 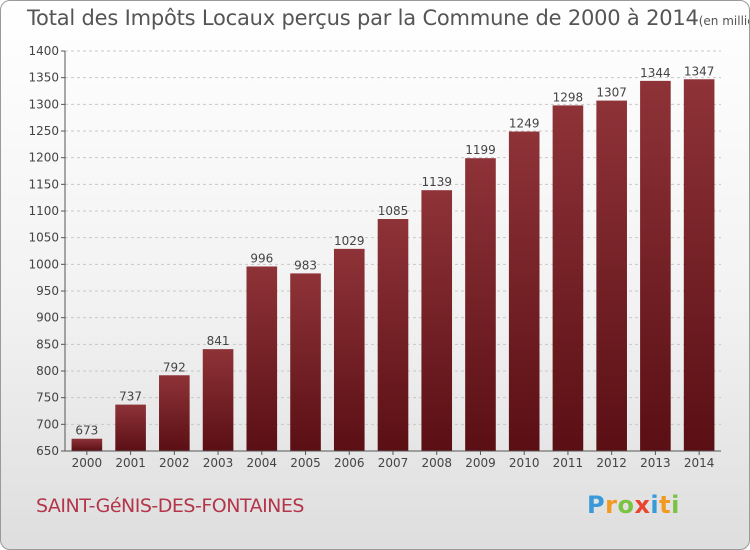 I want to click on bar-2008, so click(x=437, y=320).